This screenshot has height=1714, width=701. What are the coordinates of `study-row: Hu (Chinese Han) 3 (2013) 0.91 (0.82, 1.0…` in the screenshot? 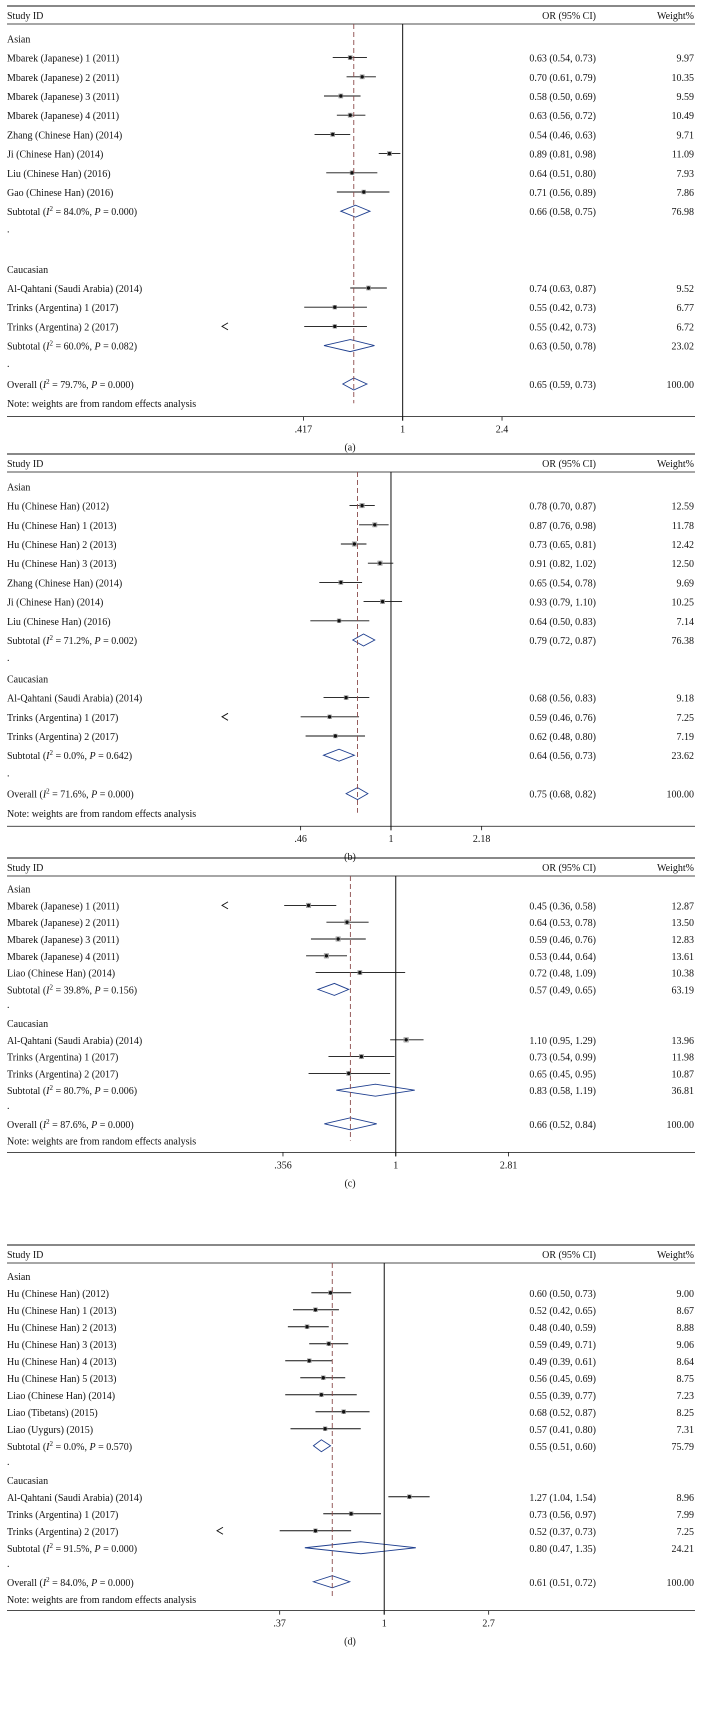 It's located at (350, 564).